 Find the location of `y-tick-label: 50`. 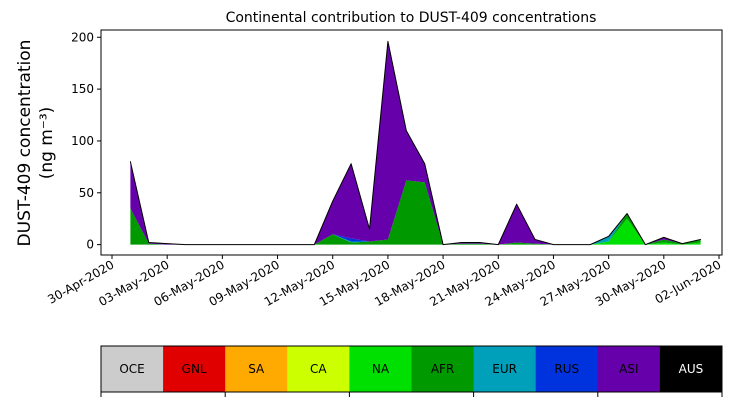

y-tick-label: 50 is located at coordinates (86, 193).